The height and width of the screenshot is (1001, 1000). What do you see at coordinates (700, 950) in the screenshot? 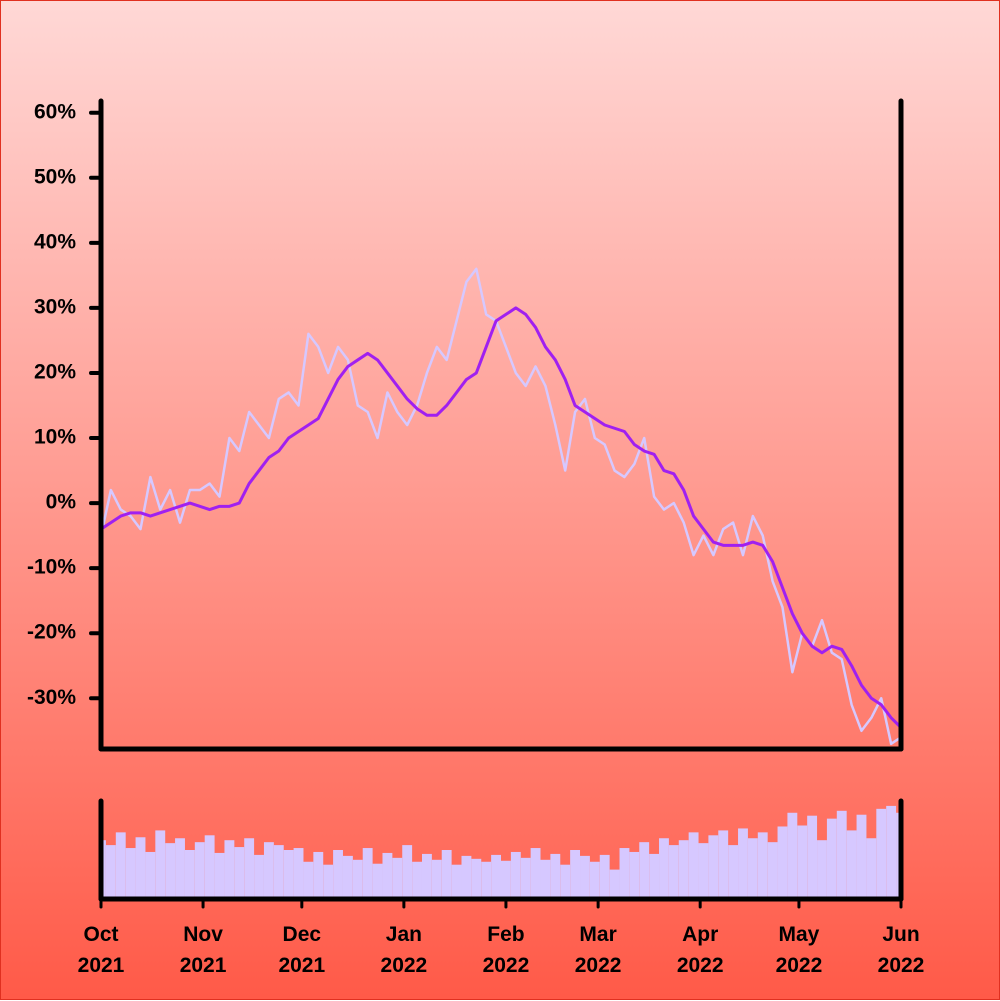
I see `x-tick-label: Apr 2022` at bounding box center [700, 950].